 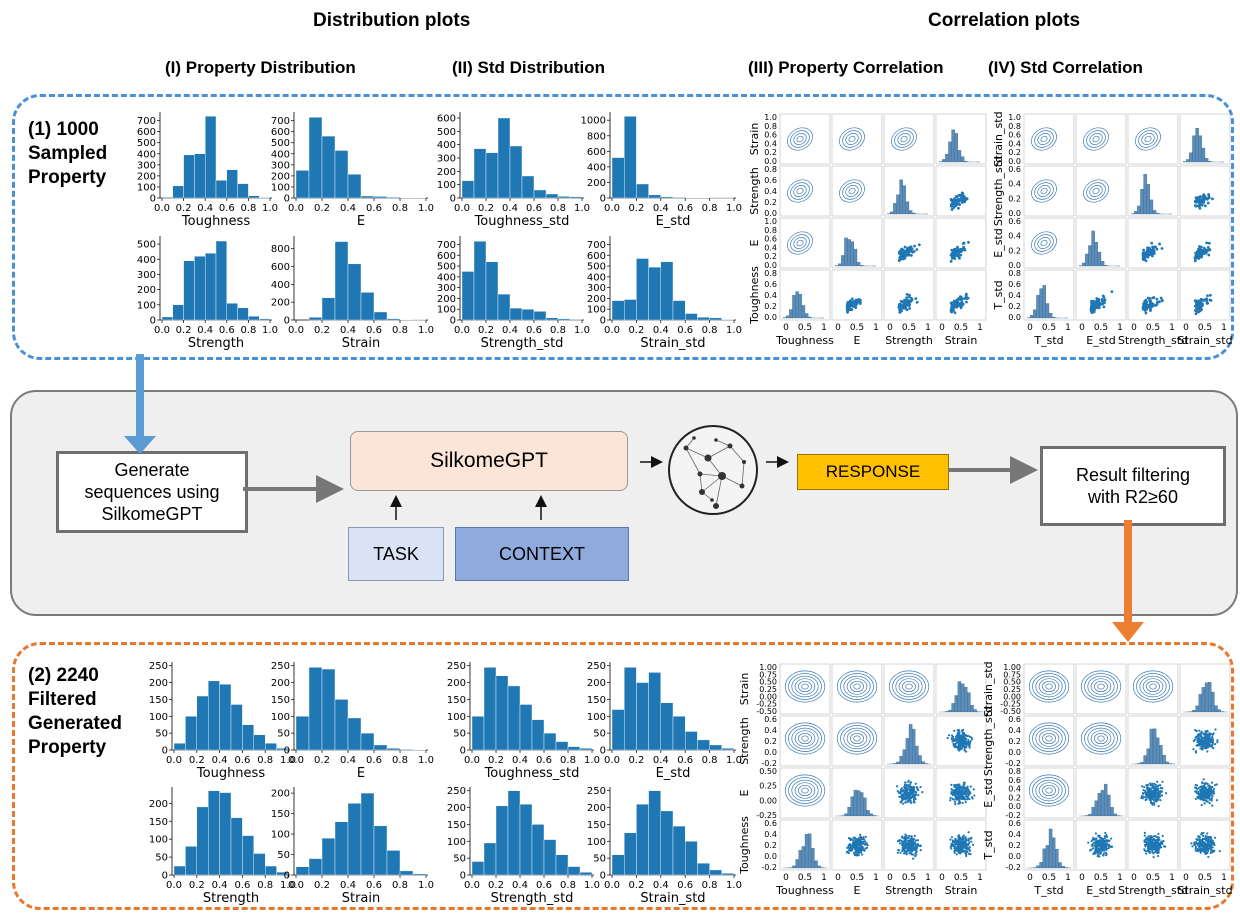 I want to click on hist-y-tick-label: 0, so click(x=287, y=751).